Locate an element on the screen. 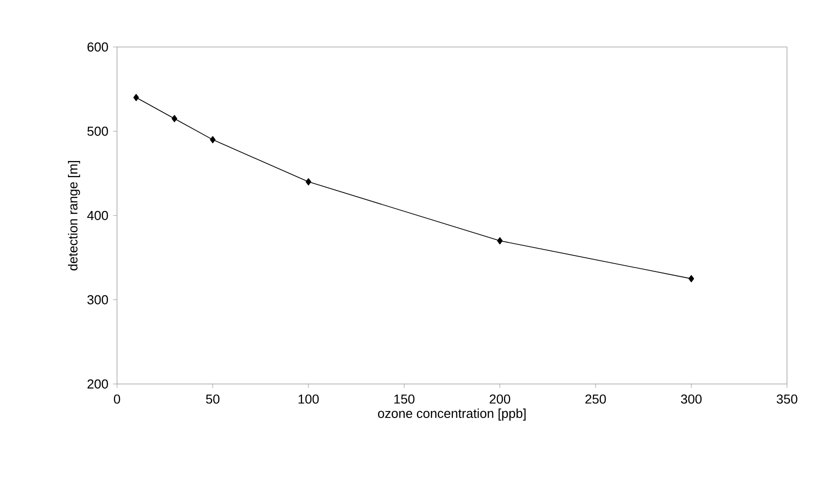 The image size is (816, 479). y-tick-label: 600 is located at coordinates (98, 47).